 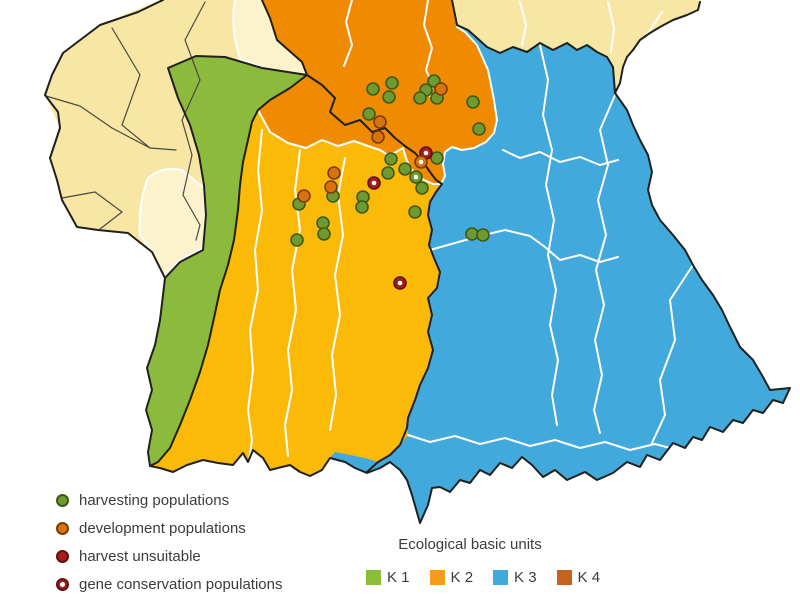 I want to click on unit-label: K 4, so click(x=589, y=577).